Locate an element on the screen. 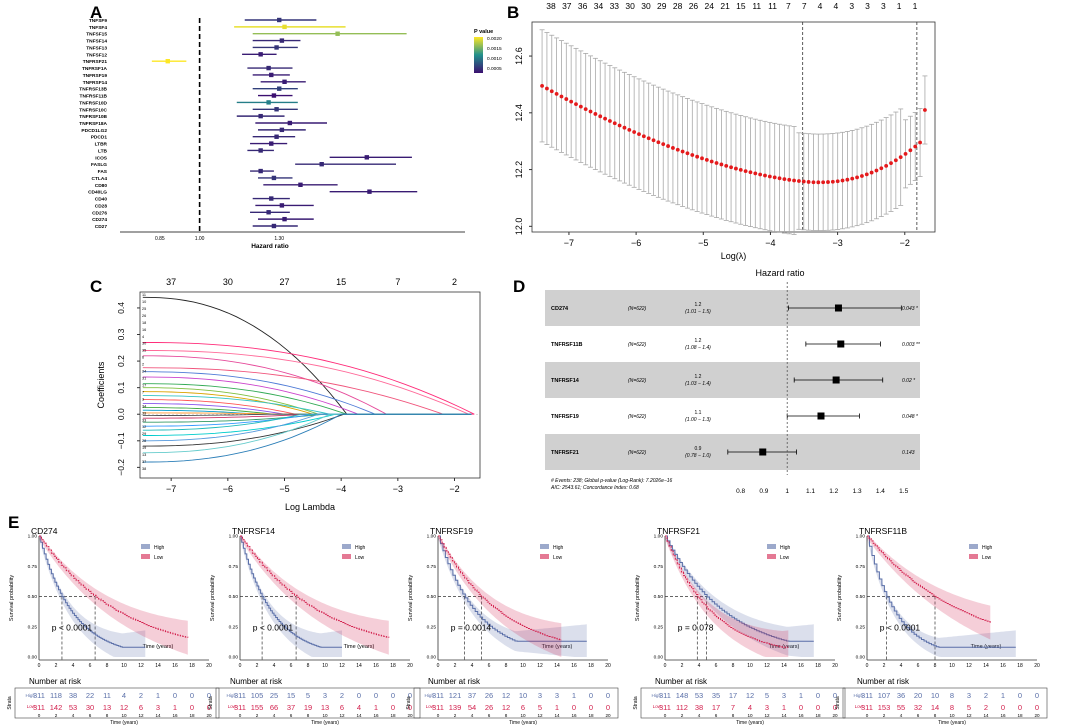 The height and width of the screenshot is (728, 1065). x-tick-label: 6 is located at coordinates (489, 666).